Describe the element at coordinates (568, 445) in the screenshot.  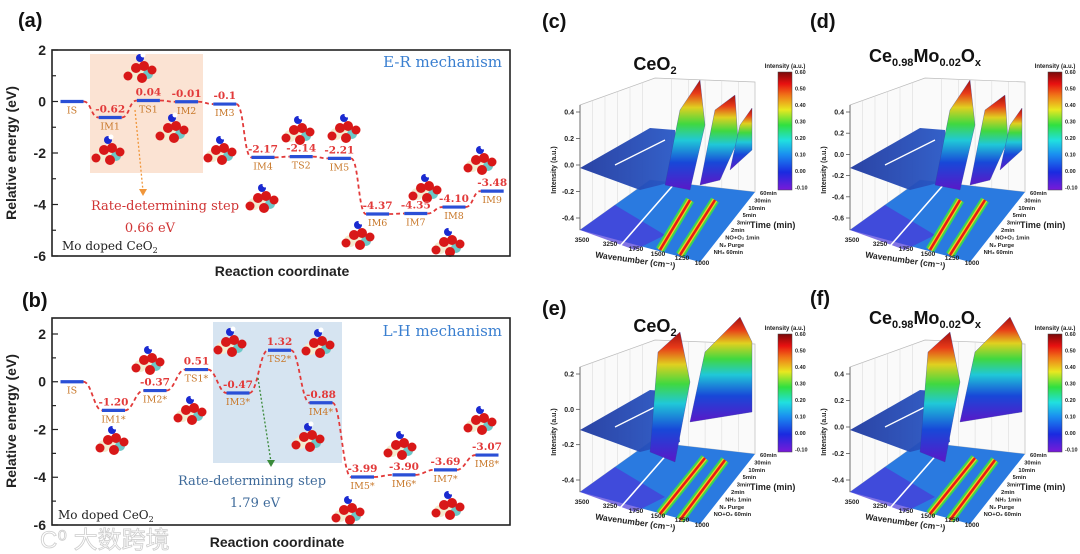
I see `z-tick-label: -0.2` at that location.